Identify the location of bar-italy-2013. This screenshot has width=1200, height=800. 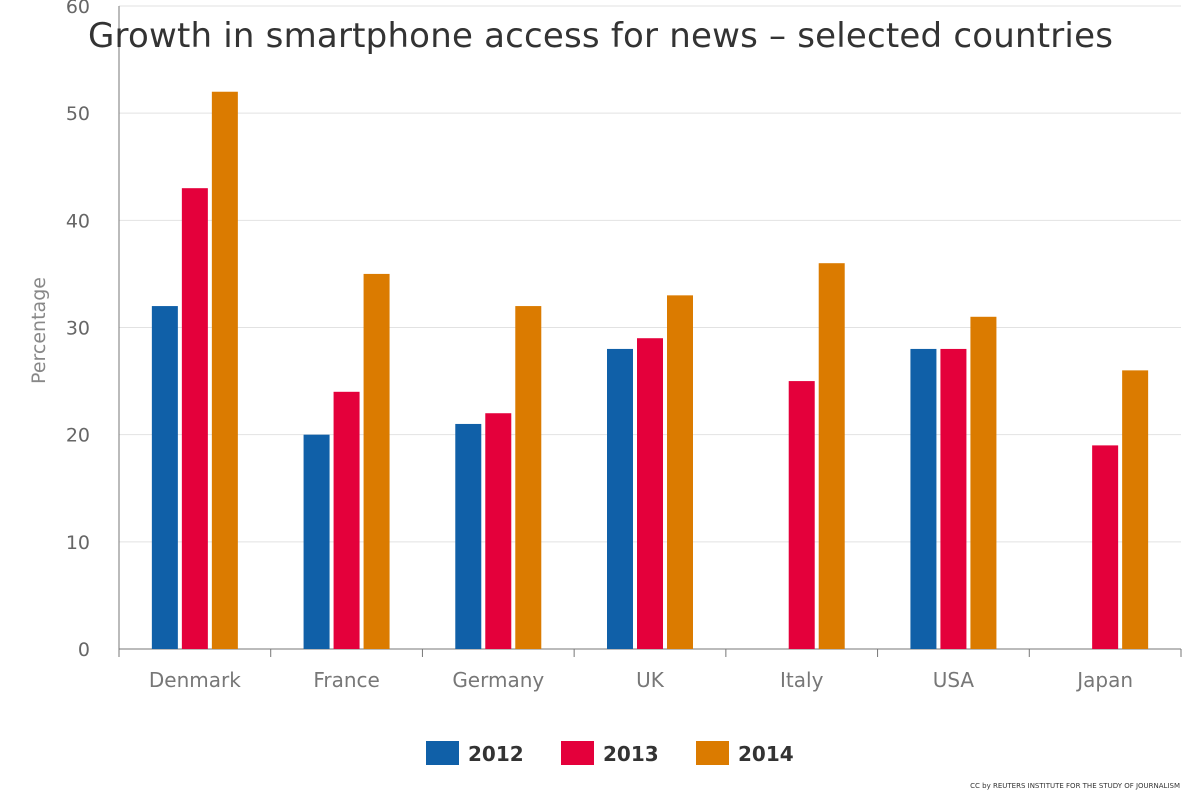
(801, 515).